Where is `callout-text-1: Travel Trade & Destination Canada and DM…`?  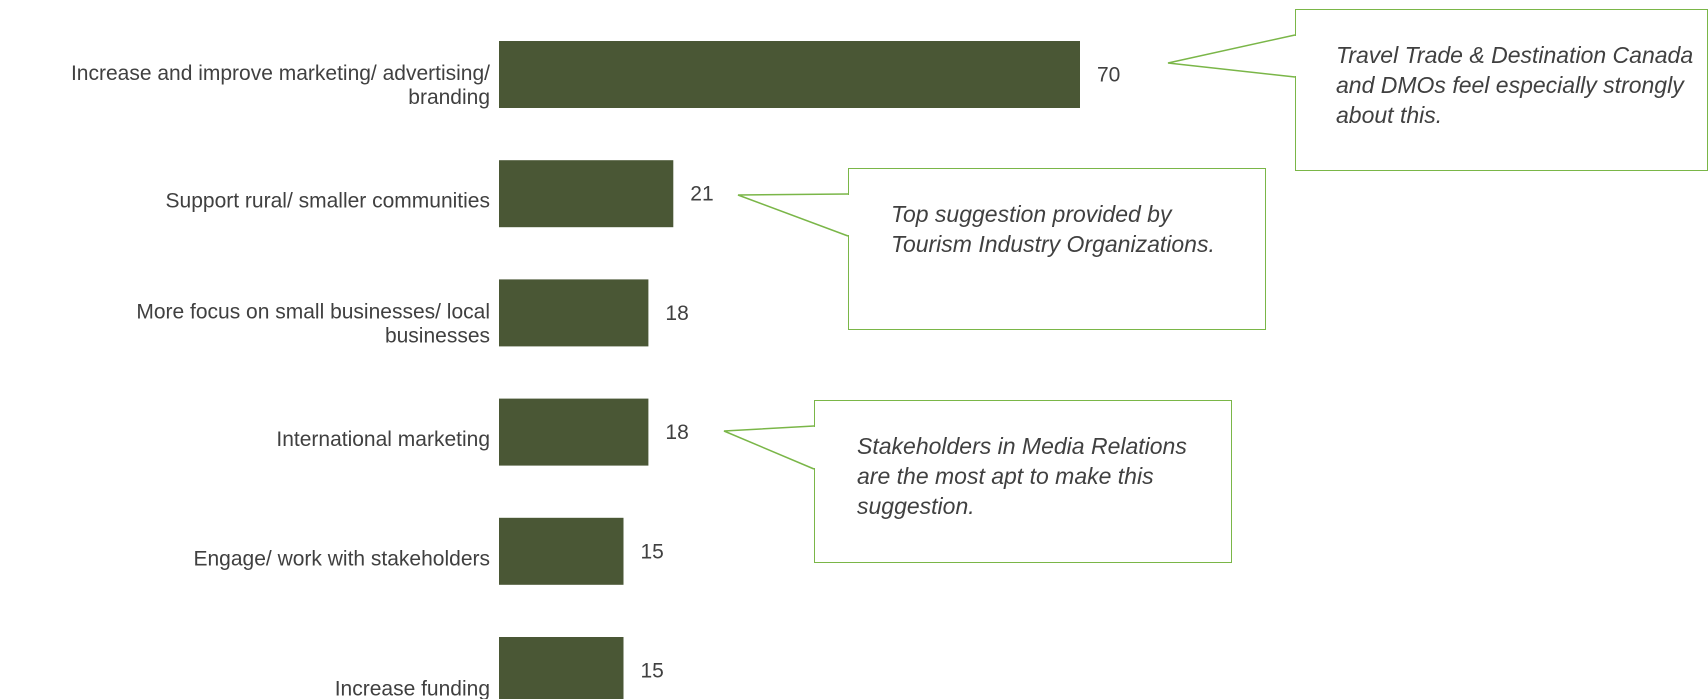 callout-text-1: Travel Trade & Destination Canada and DM… is located at coordinates (1515, 85).